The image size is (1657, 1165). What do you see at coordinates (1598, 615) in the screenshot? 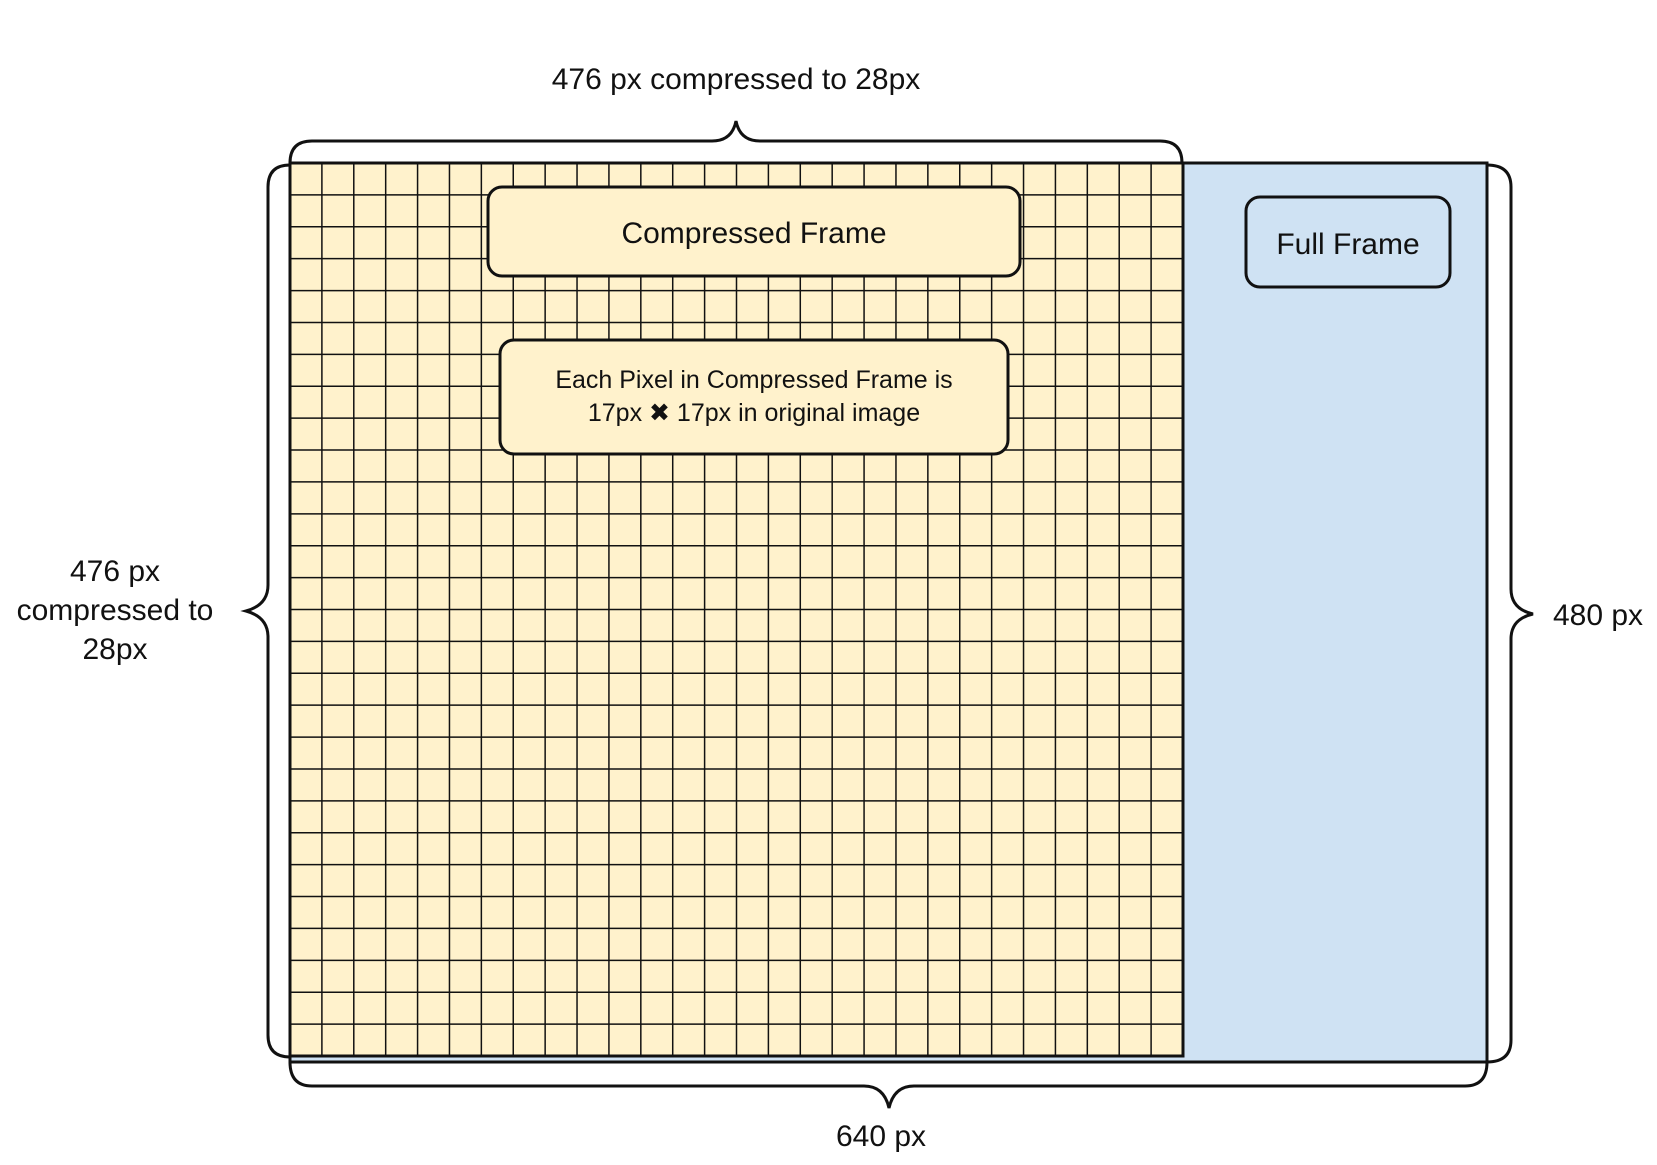
I see `right-dimension-label: 480 px` at bounding box center [1598, 615].